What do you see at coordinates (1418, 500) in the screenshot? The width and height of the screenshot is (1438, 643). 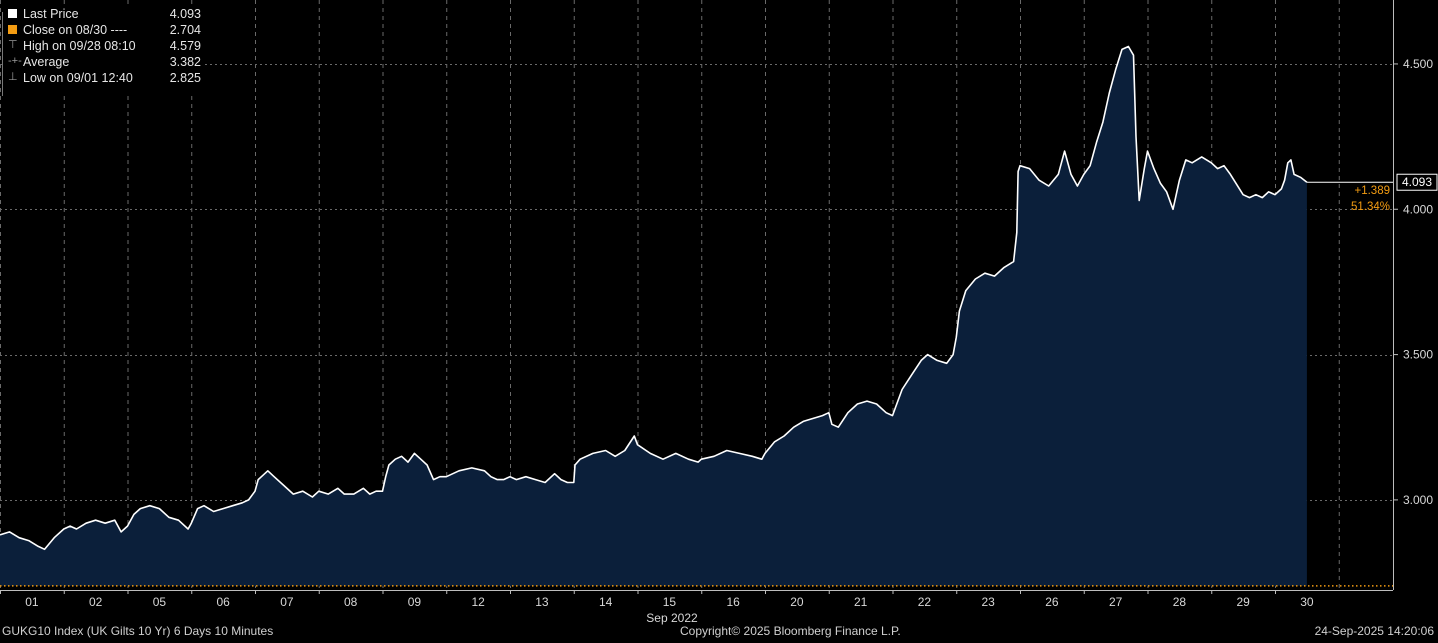 I see `y-tick-label: 3.000` at bounding box center [1418, 500].